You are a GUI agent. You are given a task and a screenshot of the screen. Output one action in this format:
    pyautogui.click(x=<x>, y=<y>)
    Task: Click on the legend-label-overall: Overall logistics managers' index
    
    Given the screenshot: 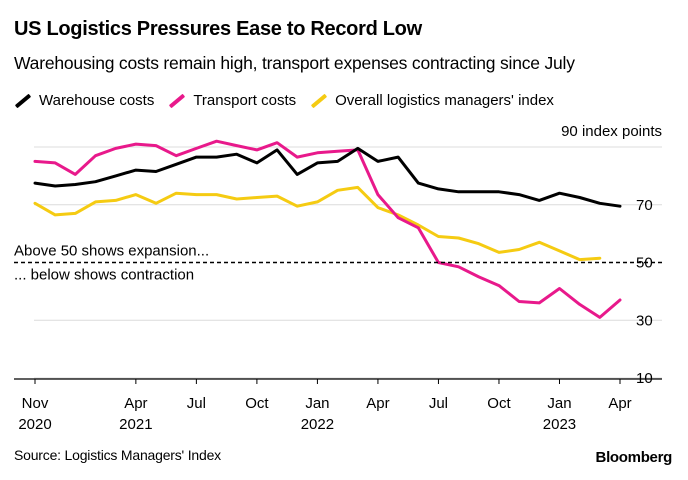 What is the action you would take?
    pyautogui.click(x=444, y=100)
    